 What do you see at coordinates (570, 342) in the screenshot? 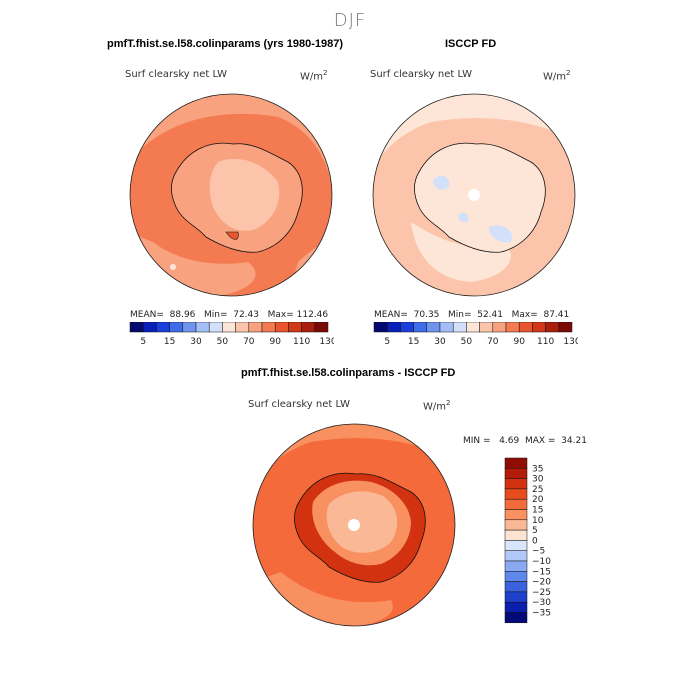
I see `obs-colorbar-tick-label: 130` at bounding box center [570, 342].